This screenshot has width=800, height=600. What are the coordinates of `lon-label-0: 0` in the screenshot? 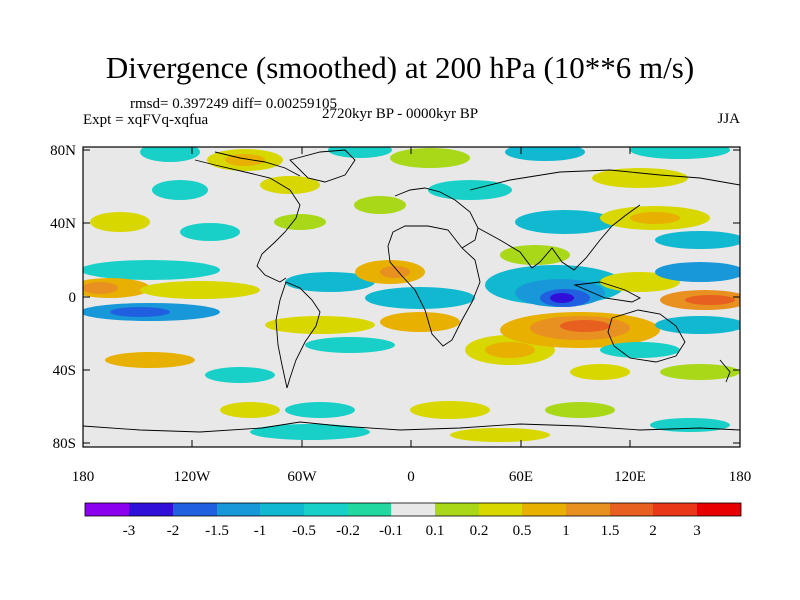 It's located at (411, 477).